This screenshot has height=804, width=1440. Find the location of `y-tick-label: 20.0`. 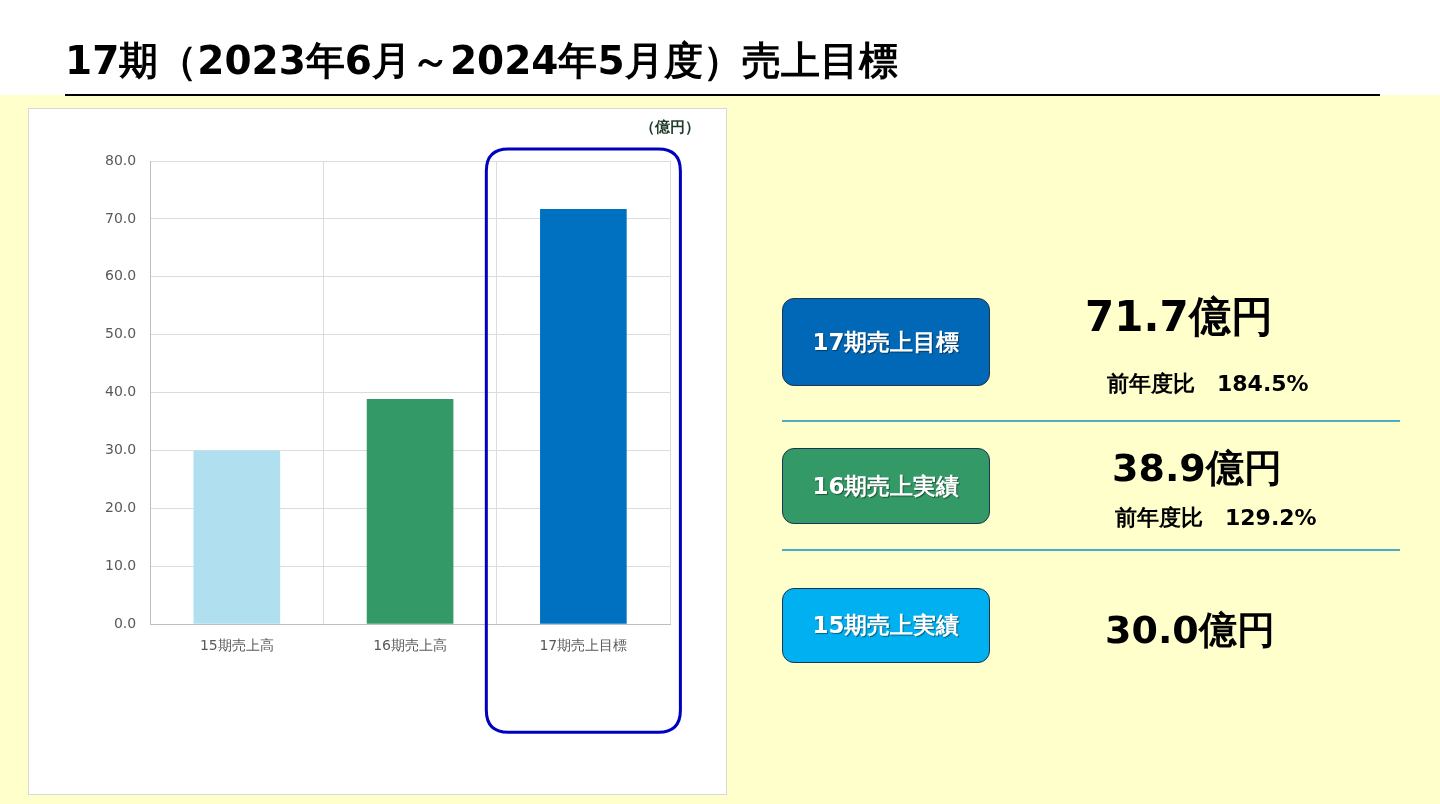

y-tick-label: 20.0 is located at coordinates (121, 507).